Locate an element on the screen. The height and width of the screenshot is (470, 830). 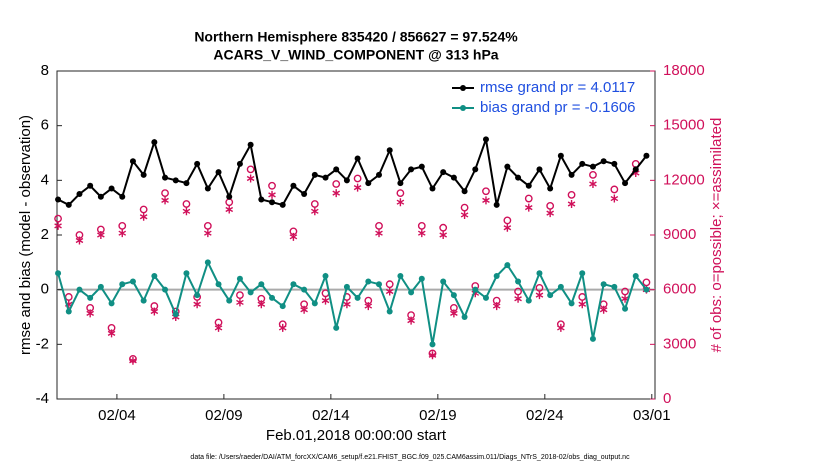
y-tick-label: 8 is located at coordinates (45, 70).